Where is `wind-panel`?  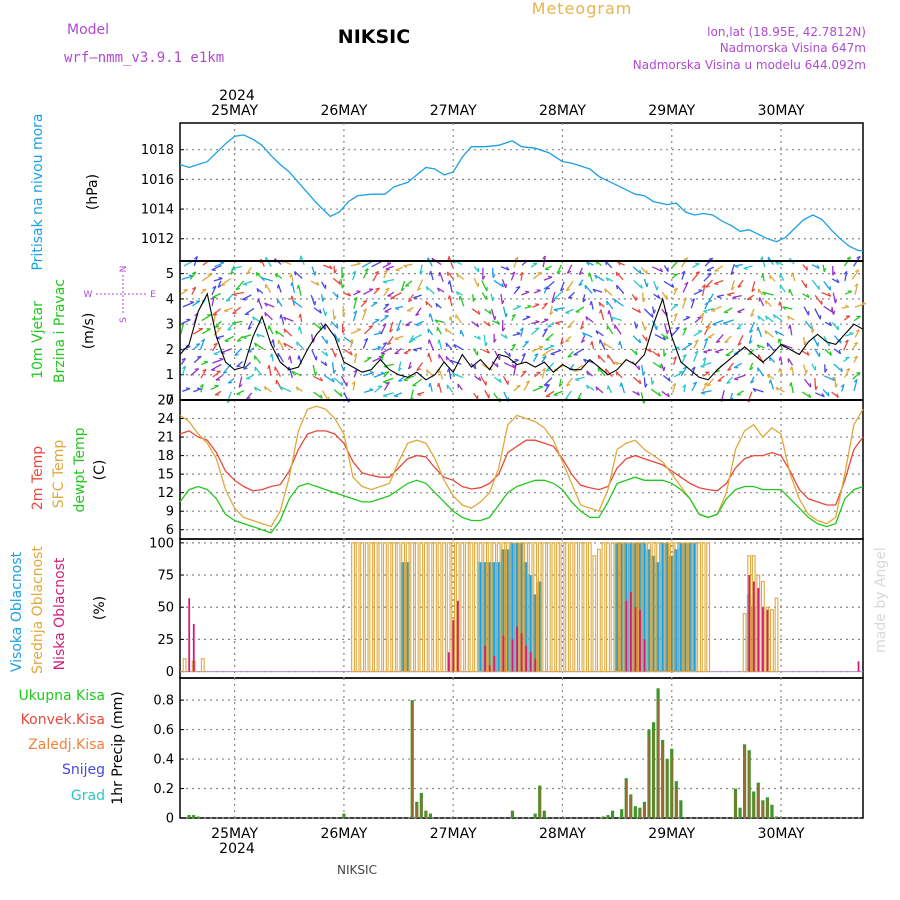 wind-panel is located at coordinates (521, 330).